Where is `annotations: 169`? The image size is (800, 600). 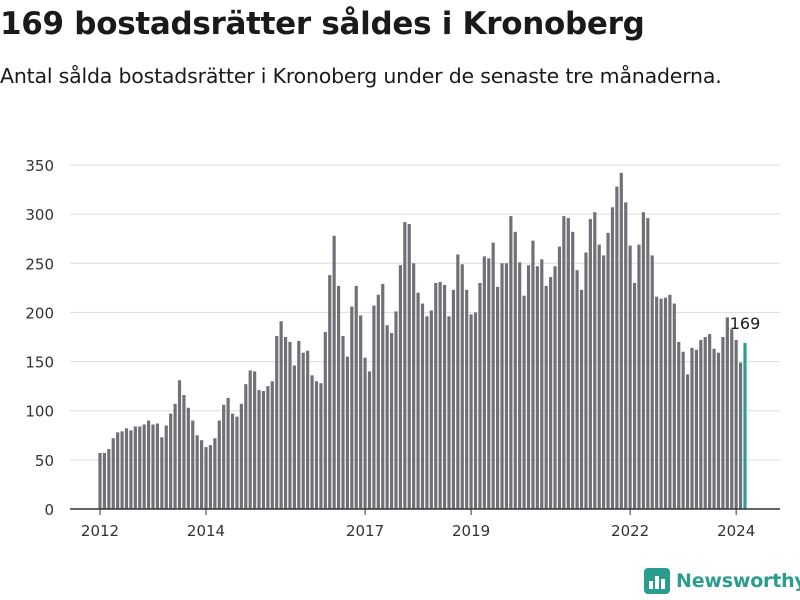 annotations: 169 is located at coordinates (745, 323).